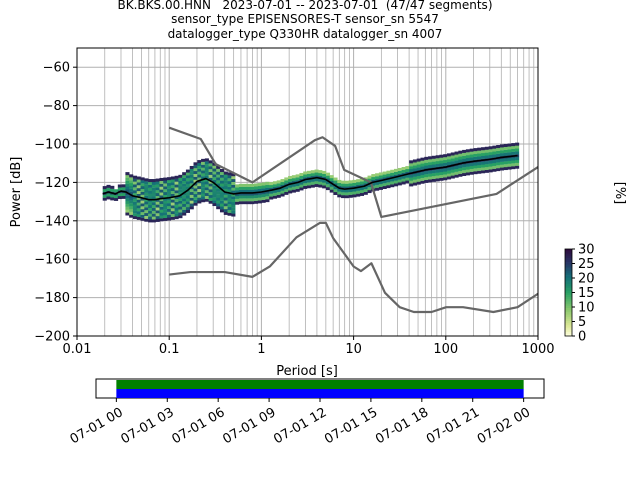  I want to click on y-tick-label: −60, so click(56, 68).